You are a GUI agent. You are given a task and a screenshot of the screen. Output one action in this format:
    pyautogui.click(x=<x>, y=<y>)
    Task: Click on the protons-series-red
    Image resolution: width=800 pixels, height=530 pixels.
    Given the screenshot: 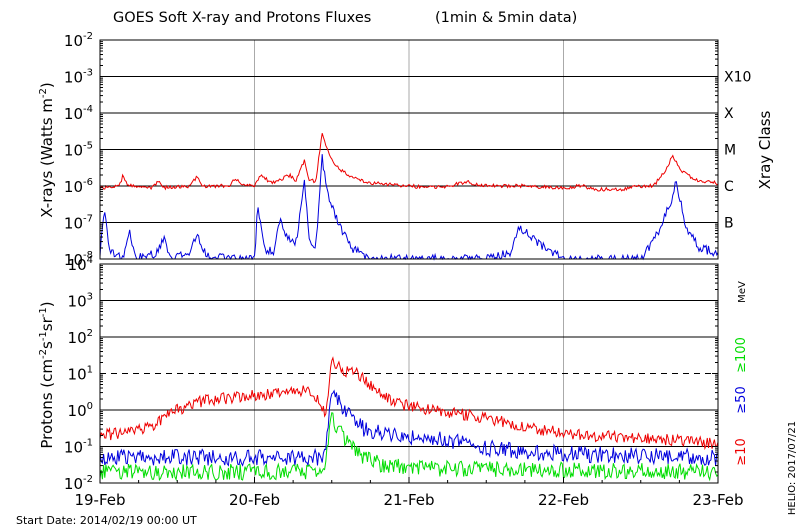 What is the action you would take?
    pyautogui.click(x=409, y=403)
    